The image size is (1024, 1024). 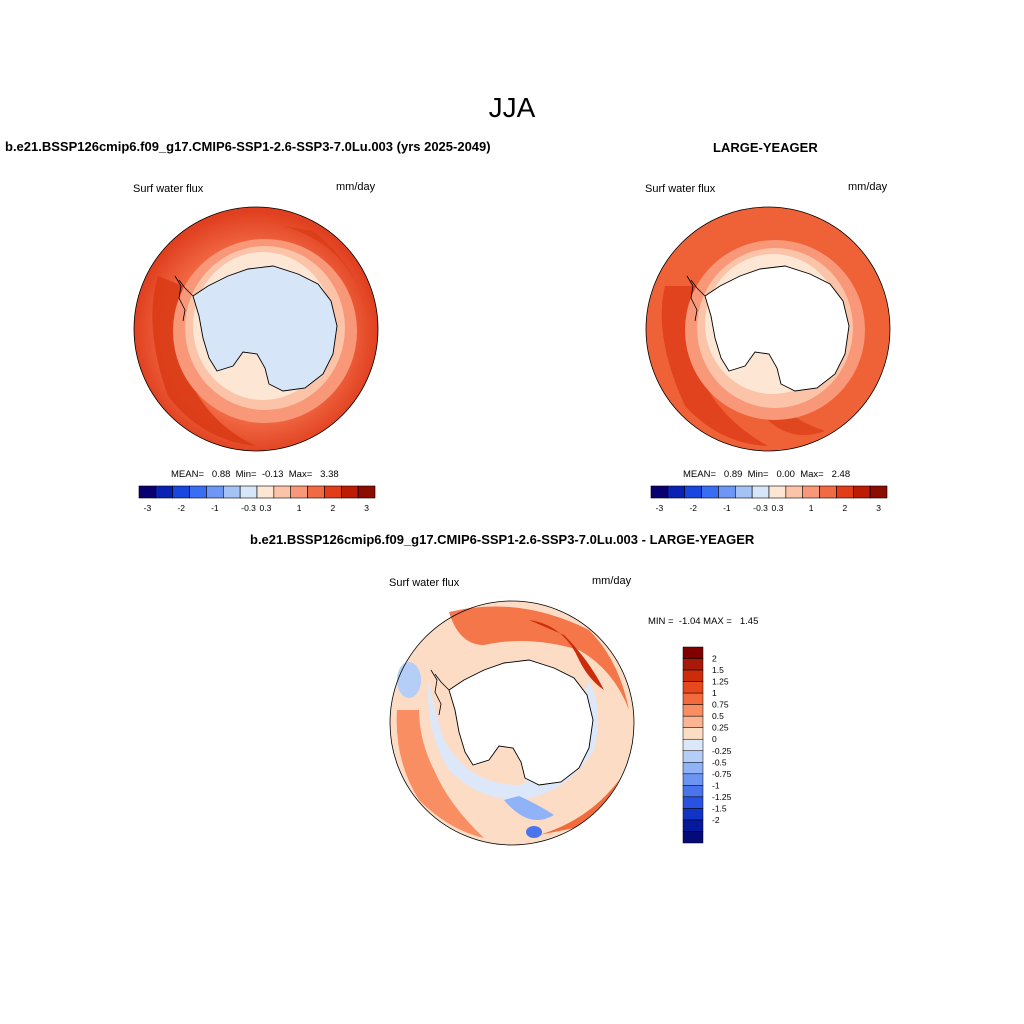 I want to click on colorbar-tick-label: 1.5, so click(x=718, y=670).